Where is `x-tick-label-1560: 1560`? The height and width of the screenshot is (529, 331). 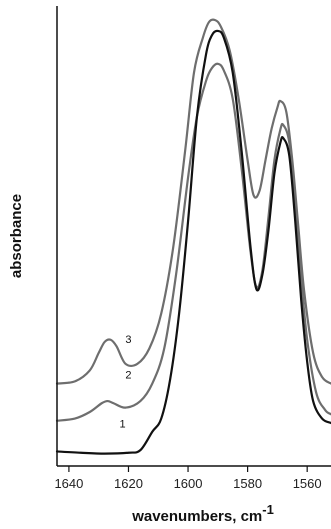 x-tick-label-1560: 1560 is located at coordinates (307, 483).